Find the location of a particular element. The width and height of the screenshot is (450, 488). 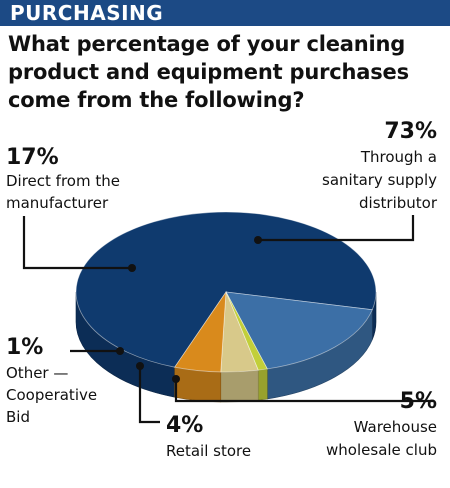

leader-dot-other is located at coordinates (120, 351).